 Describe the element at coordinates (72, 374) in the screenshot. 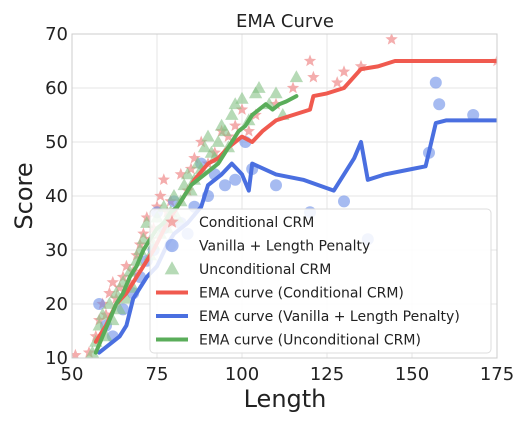

I see `x-tick-label: 50` at that location.